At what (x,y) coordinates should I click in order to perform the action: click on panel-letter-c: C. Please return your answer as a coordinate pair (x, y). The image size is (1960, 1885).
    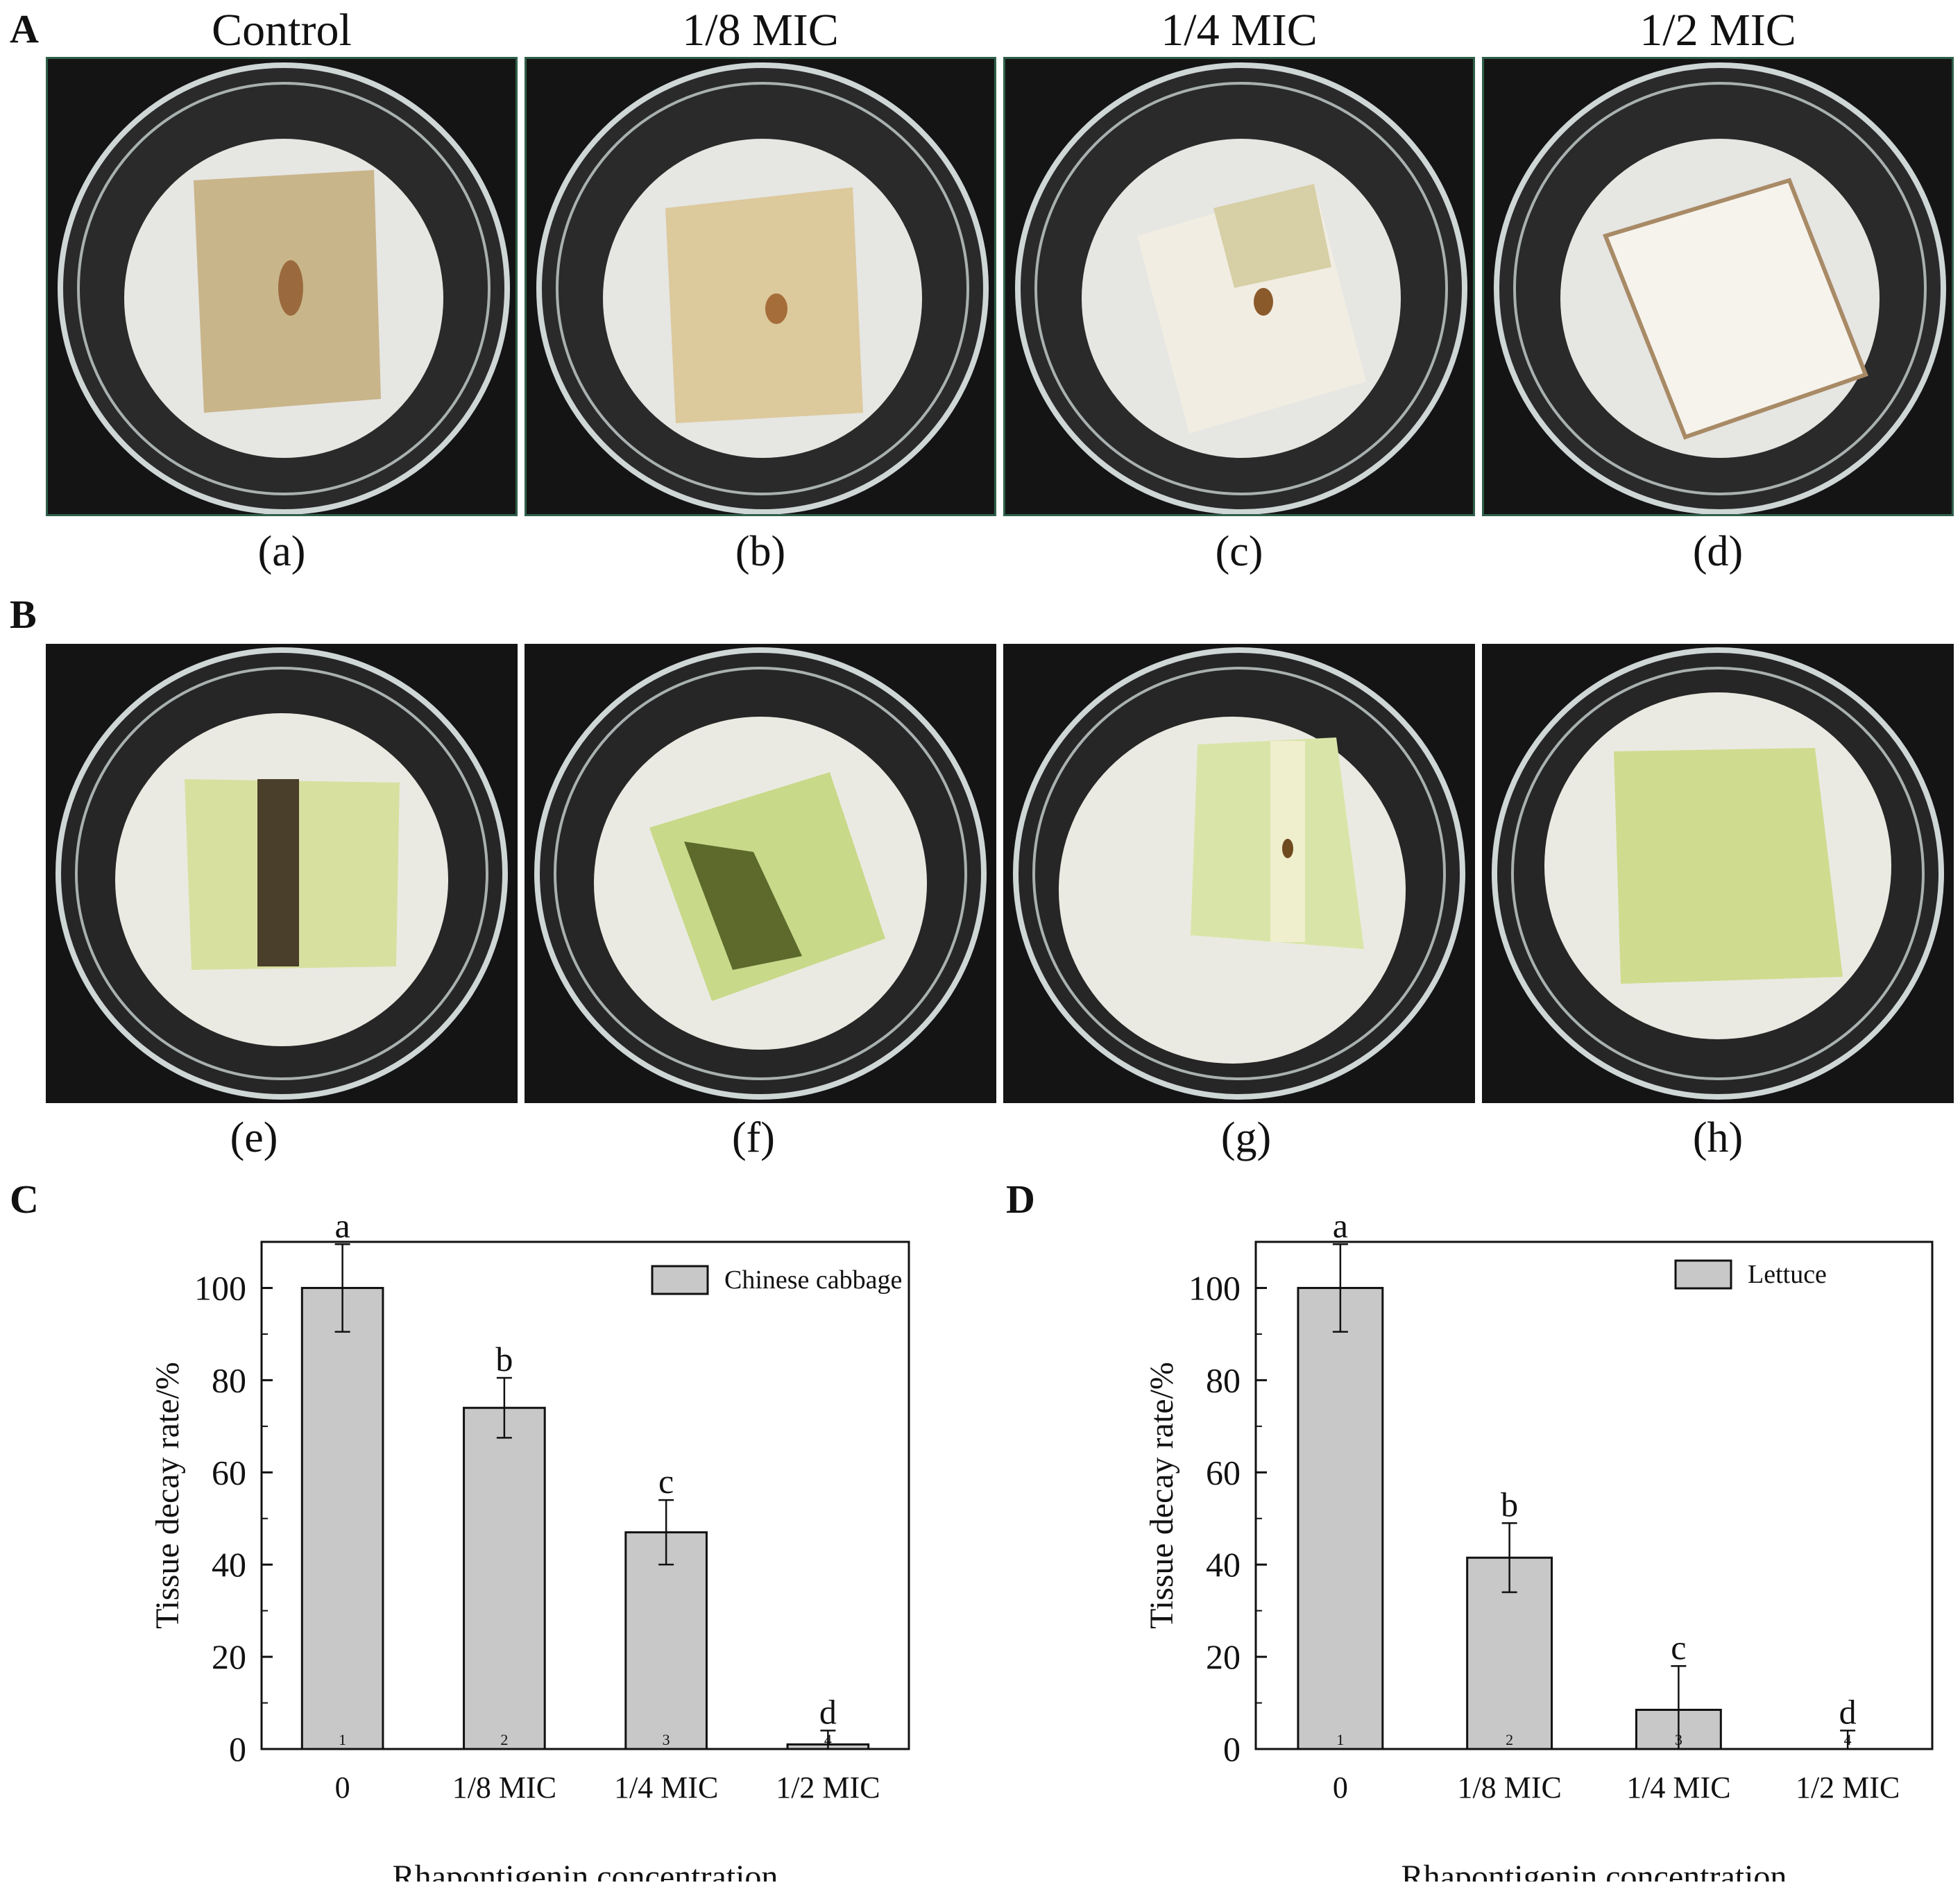
    Looking at the image, I should click on (24, 1199).